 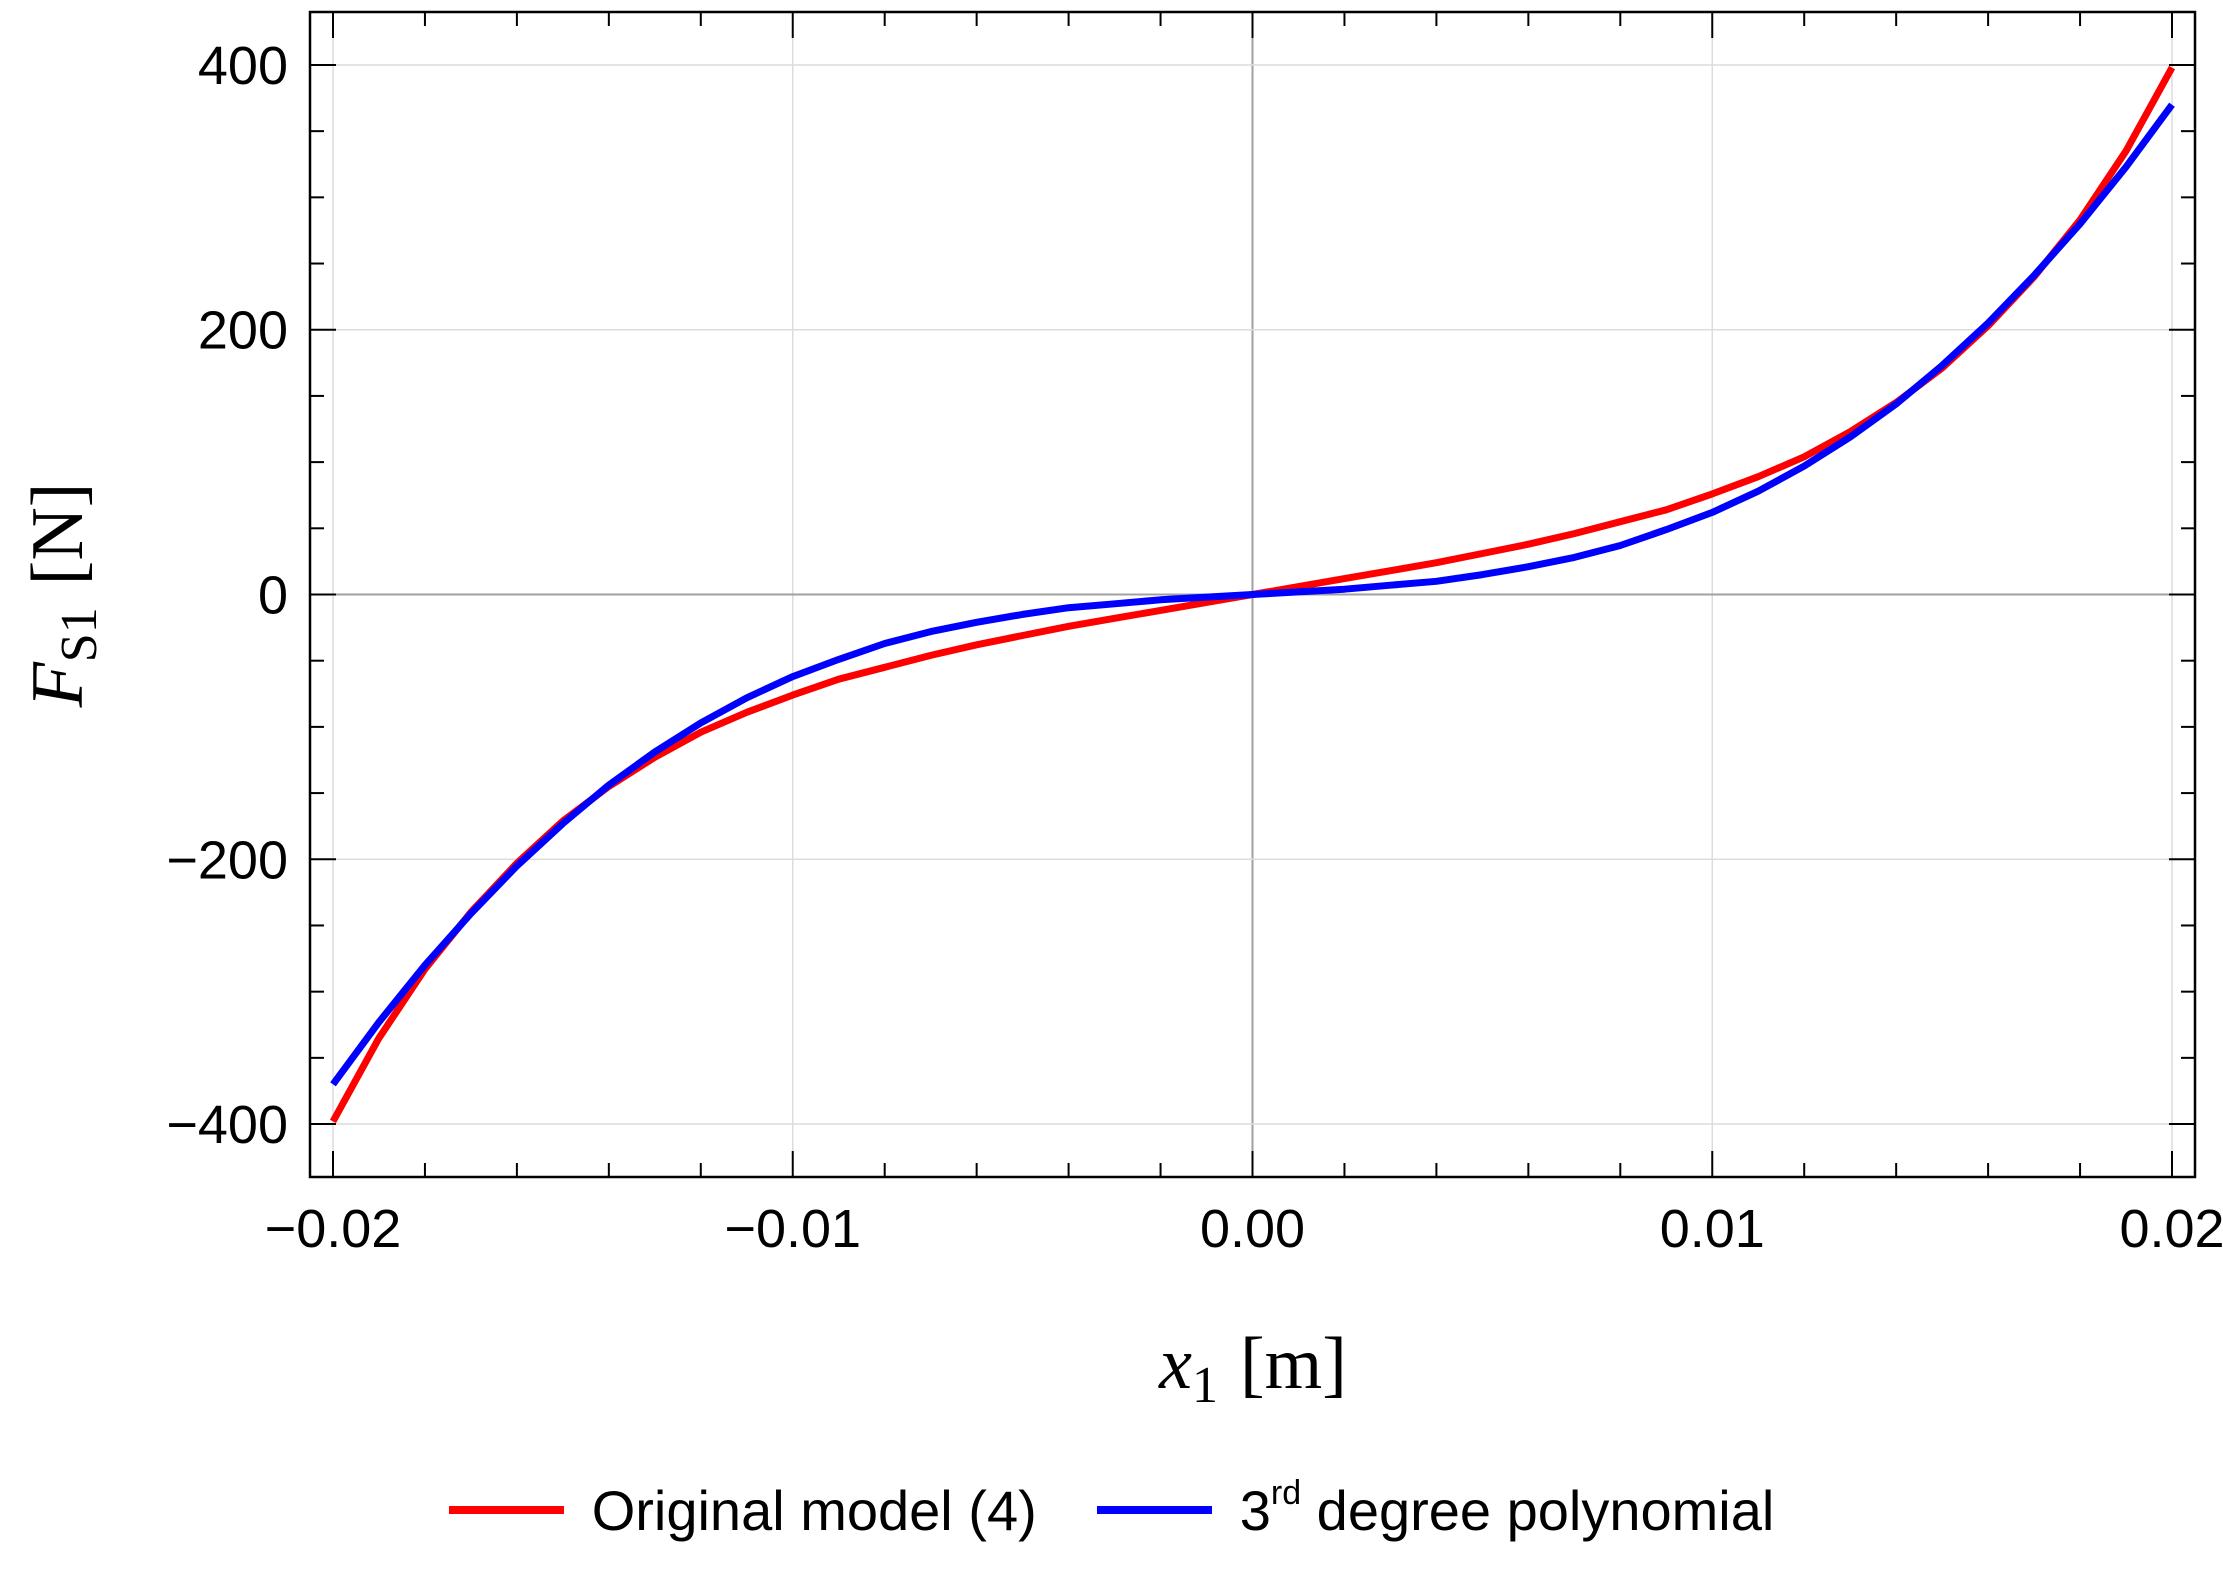 What do you see at coordinates (1538, 1510) in the screenshot?
I see `legend-label-polynomial-rest: degree polynomial` at bounding box center [1538, 1510].